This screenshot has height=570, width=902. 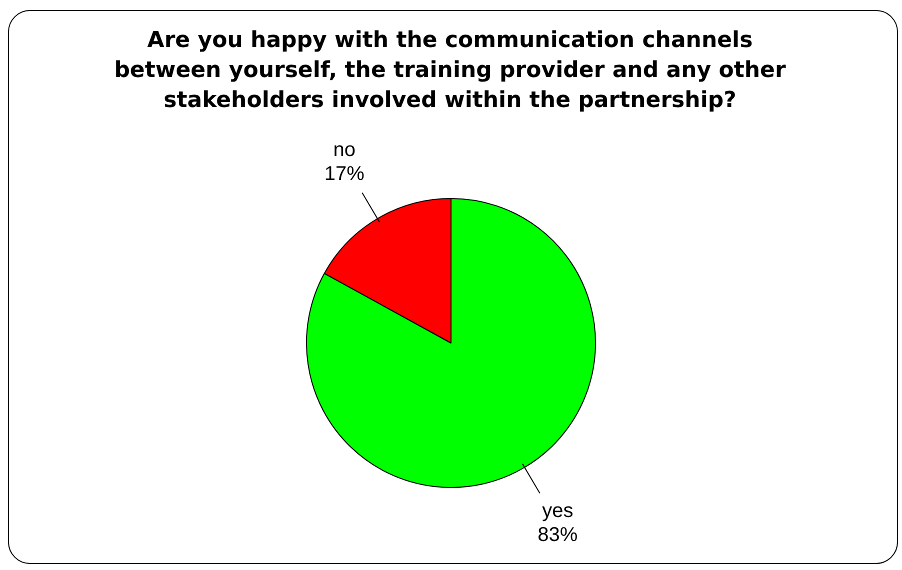 What do you see at coordinates (558, 535) in the screenshot?
I see `data-label: 83%` at bounding box center [558, 535].